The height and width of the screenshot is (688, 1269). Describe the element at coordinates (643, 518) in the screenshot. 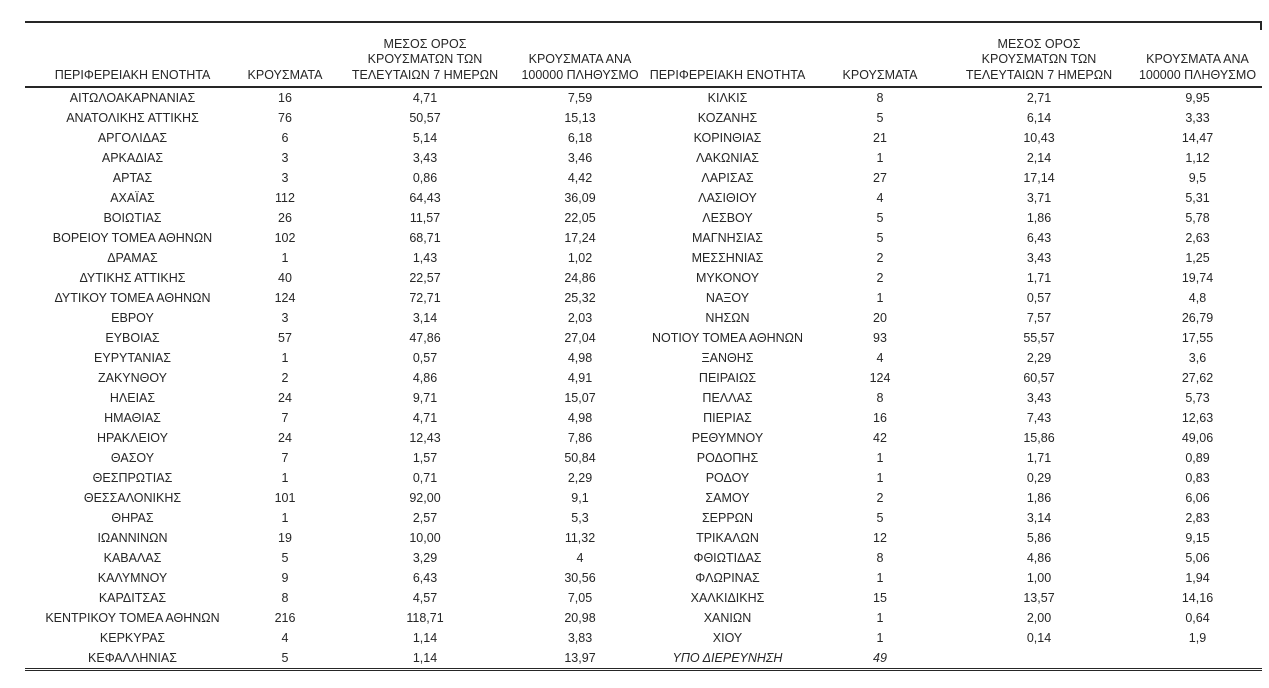

I see `table-row: ΘΗΡΑΣ 1 2,57 5,3 ΣΕΡΡΩΝ 5 3,14 2,83` at that location.